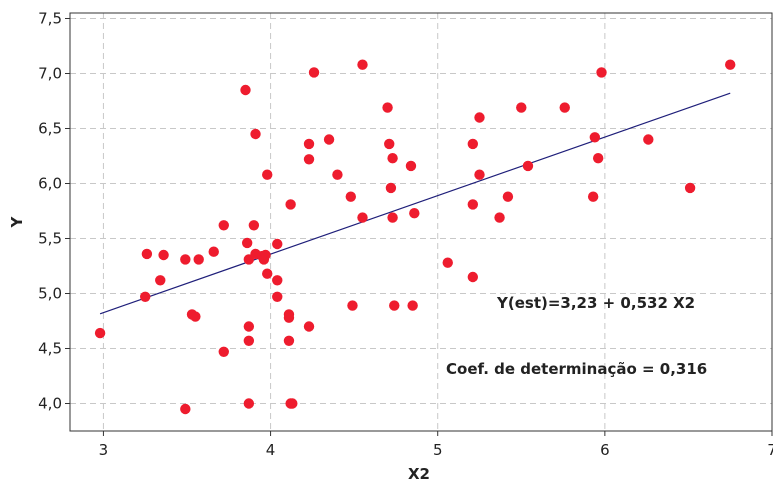  Describe the element at coordinates (419, 474) in the screenshot. I see `x-axis-label: X2` at that location.